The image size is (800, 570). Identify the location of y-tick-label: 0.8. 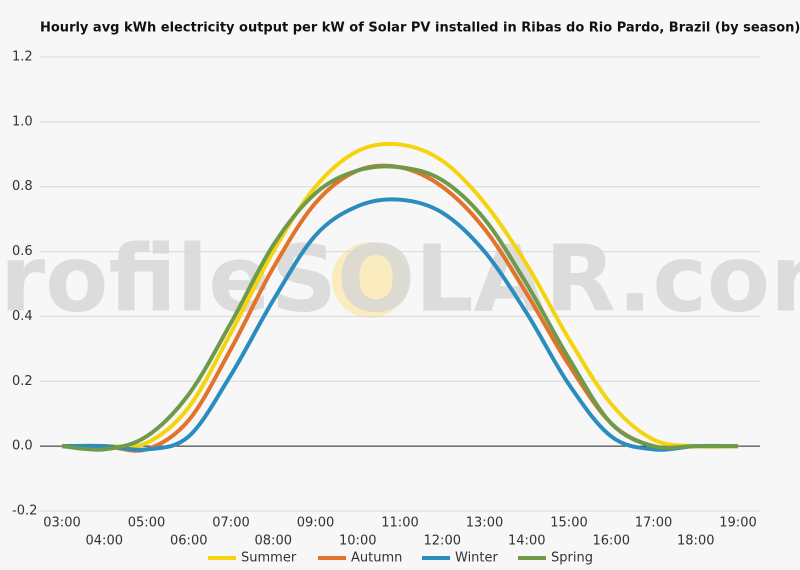
(22, 186).